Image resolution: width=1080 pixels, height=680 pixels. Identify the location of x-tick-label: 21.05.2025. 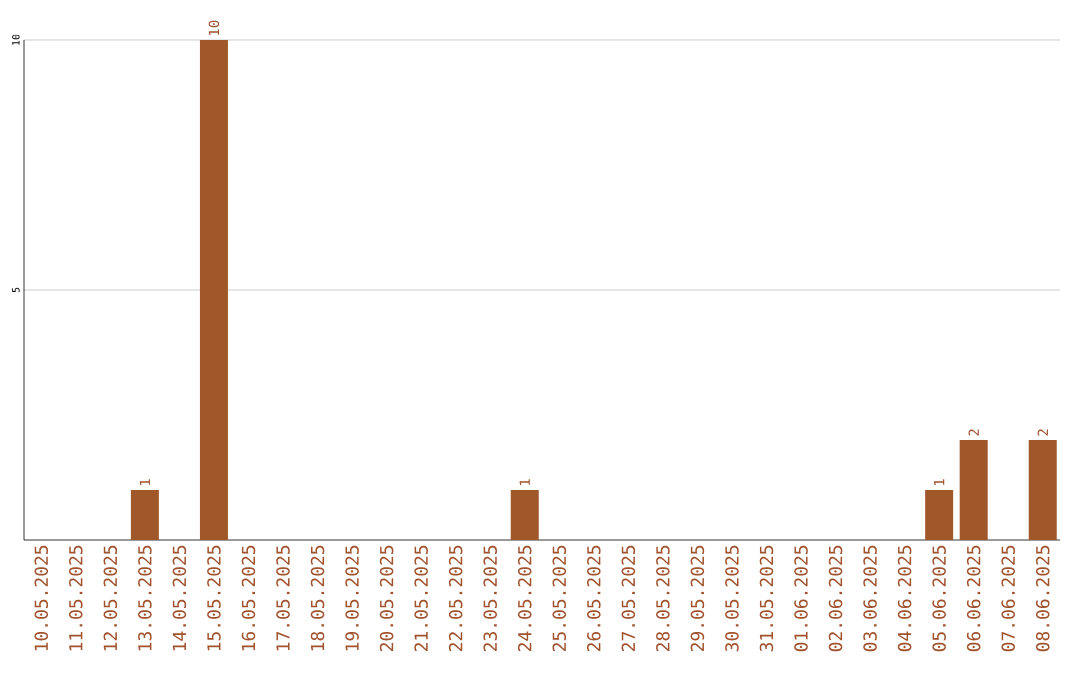
(421, 598).